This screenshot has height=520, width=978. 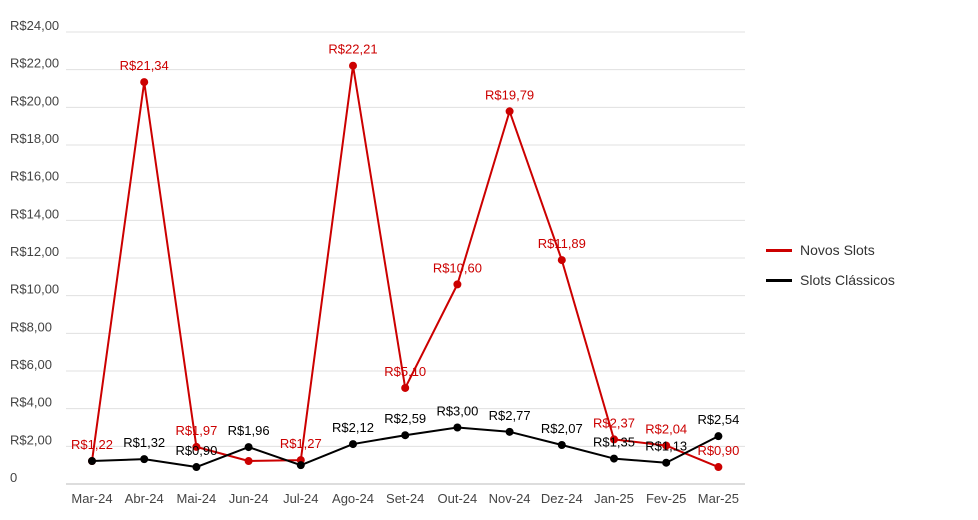 What do you see at coordinates (31, 326) in the screenshot?
I see `y-tick-label: R$8,00` at bounding box center [31, 326].